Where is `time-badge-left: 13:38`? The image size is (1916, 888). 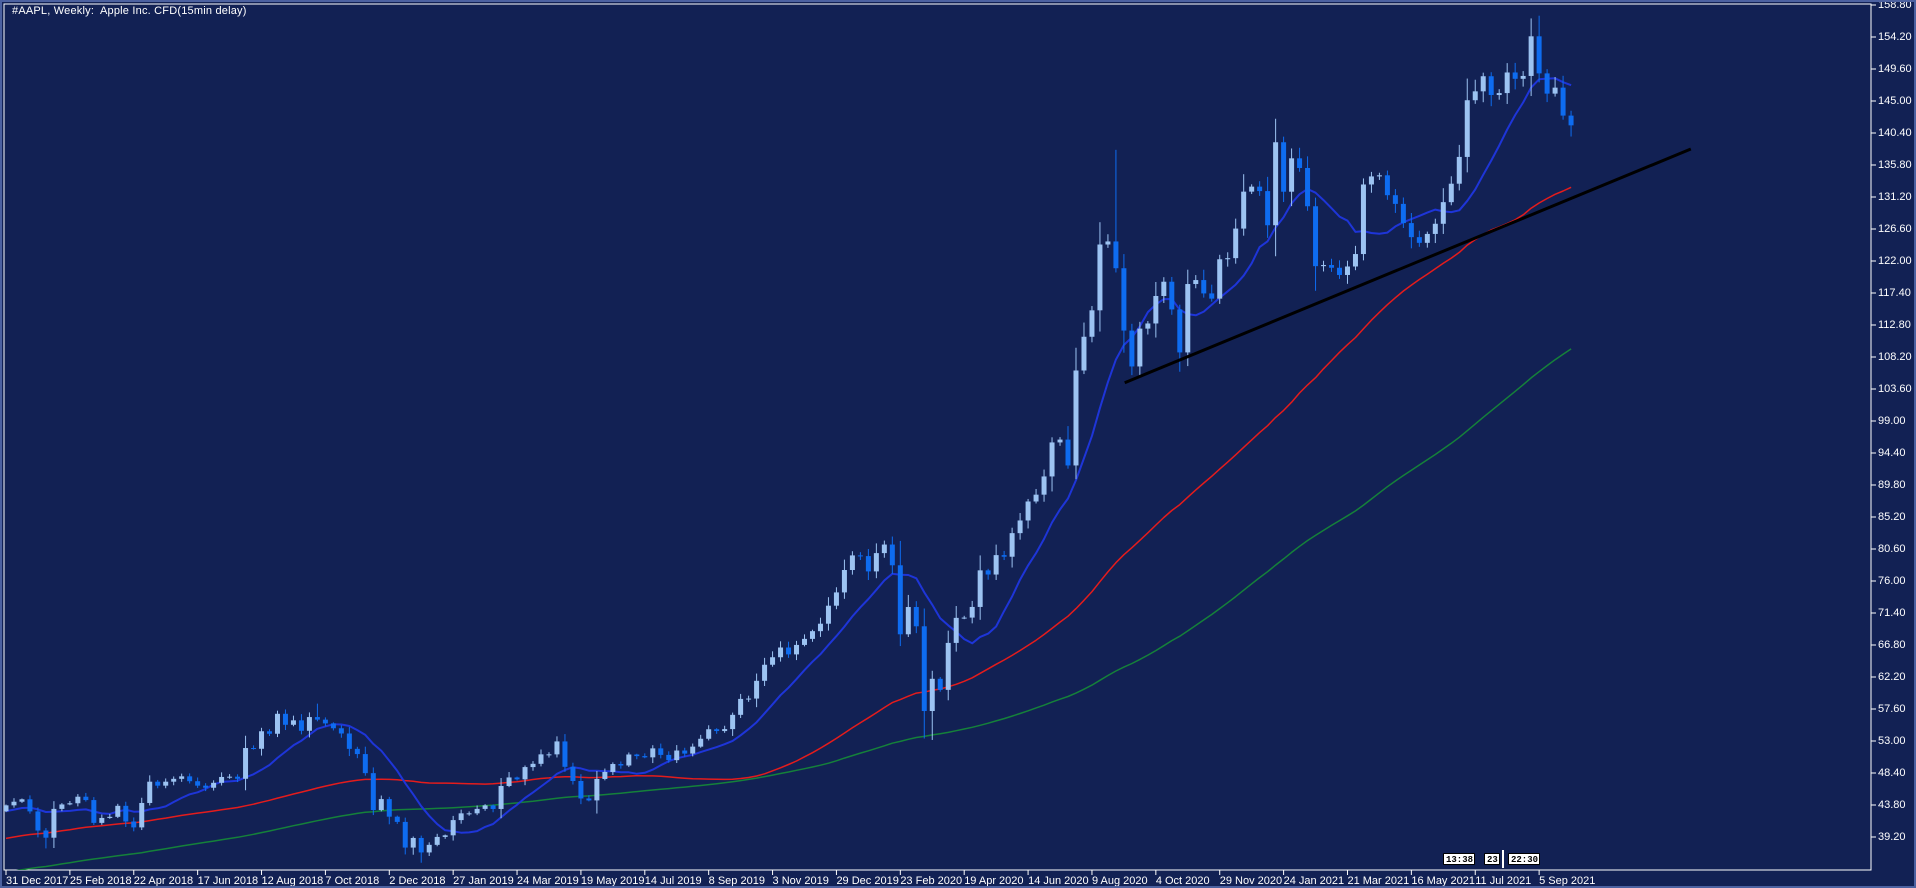
time-badge-left: 13:38 is located at coordinates (1459, 859).